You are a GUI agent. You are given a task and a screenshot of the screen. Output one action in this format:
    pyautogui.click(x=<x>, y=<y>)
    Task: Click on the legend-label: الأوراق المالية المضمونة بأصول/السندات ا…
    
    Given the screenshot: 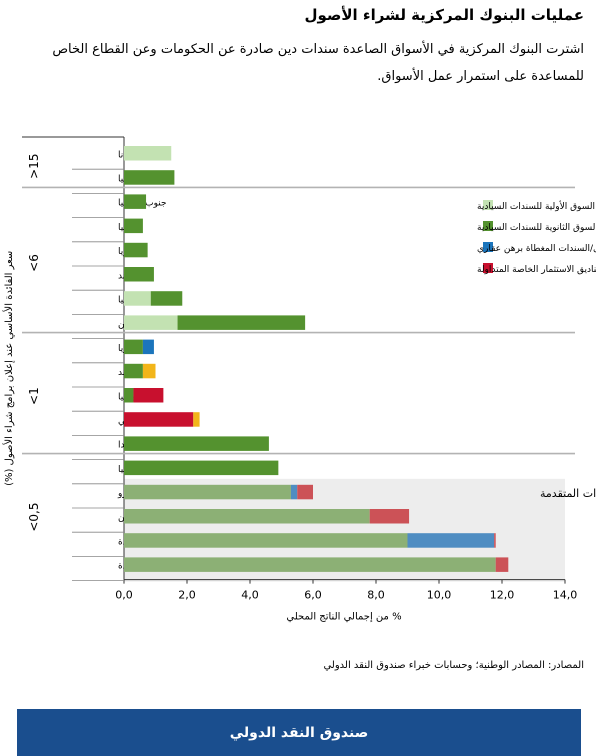 What is the action you would take?
    pyautogui.click(x=536, y=247)
    